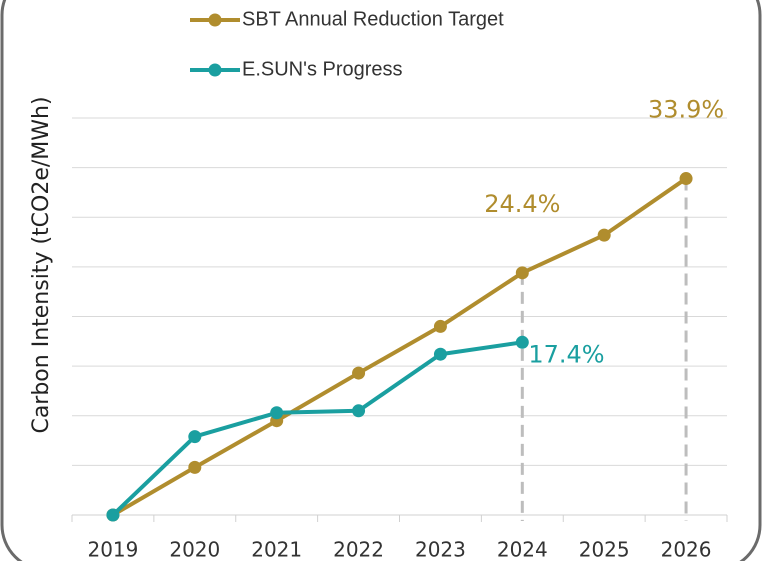 Image resolution: width=764 pixels, height=561 pixels. Describe the element at coordinates (373, 19) in the screenshot. I see `legend-label: SBT Annual Reduction Target` at that location.